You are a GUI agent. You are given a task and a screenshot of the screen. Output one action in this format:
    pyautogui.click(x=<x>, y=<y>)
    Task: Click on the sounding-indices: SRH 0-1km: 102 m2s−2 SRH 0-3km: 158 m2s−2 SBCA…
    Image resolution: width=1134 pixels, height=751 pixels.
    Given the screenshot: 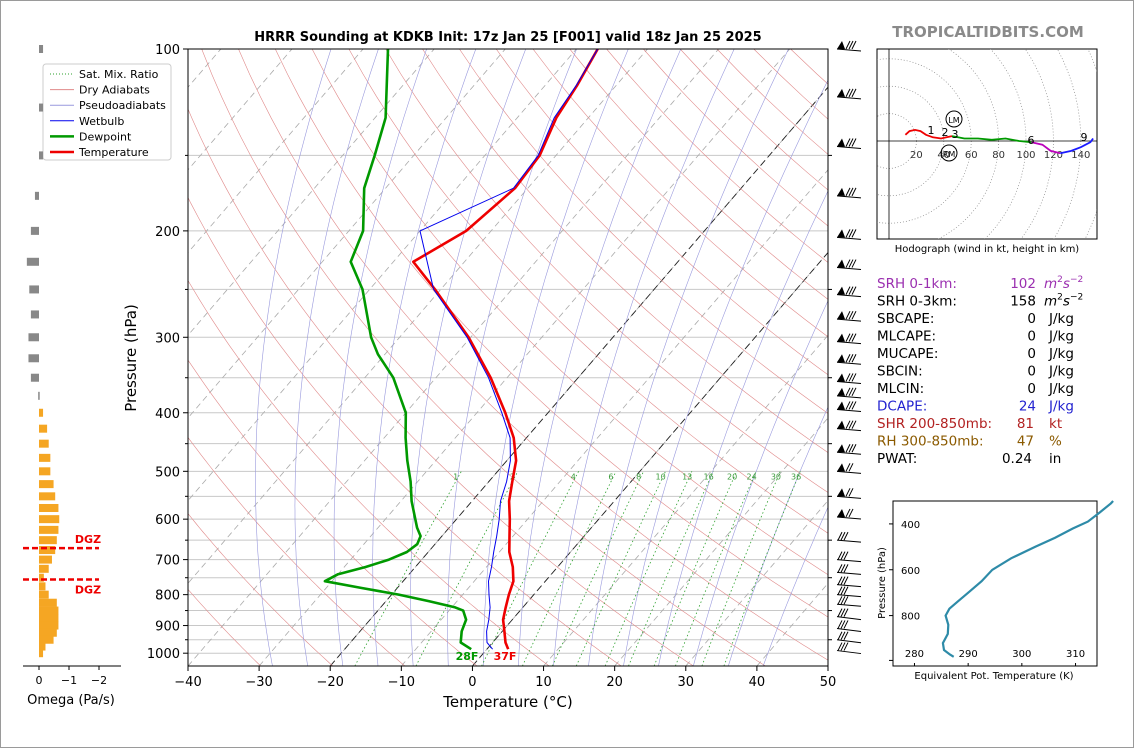 What is the action you would take?
    pyautogui.click(x=980, y=371)
    